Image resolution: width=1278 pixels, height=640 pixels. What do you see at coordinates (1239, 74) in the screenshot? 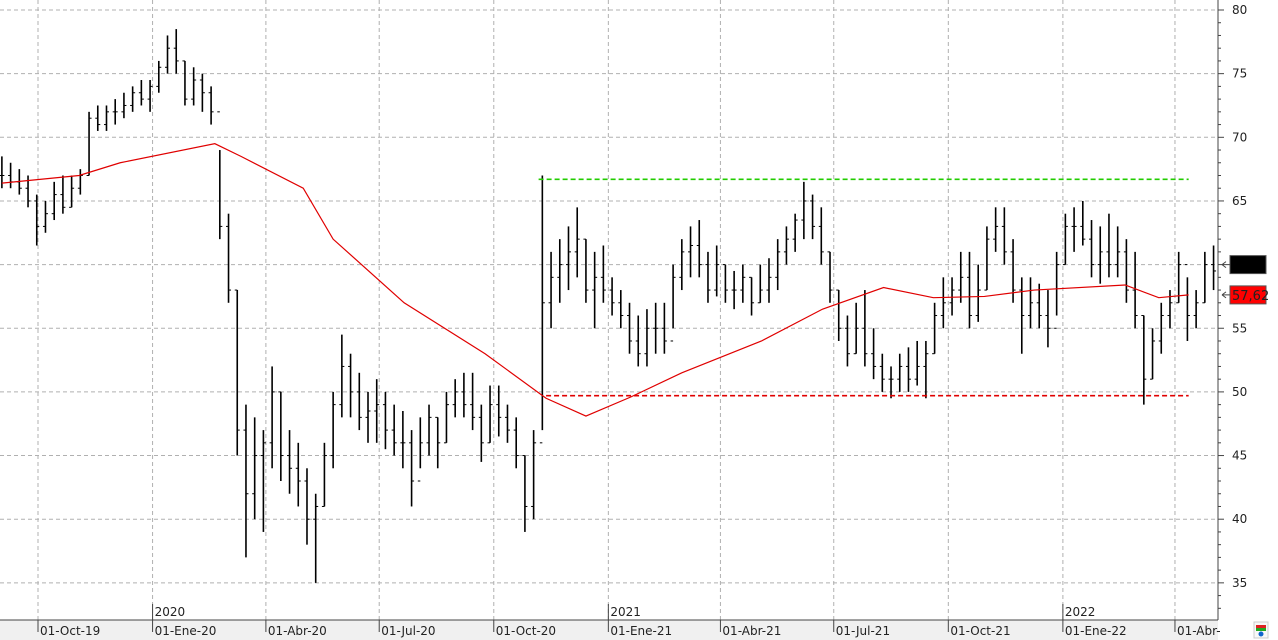
I see `y-tick-label: 75` at bounding box center [1239, 74].